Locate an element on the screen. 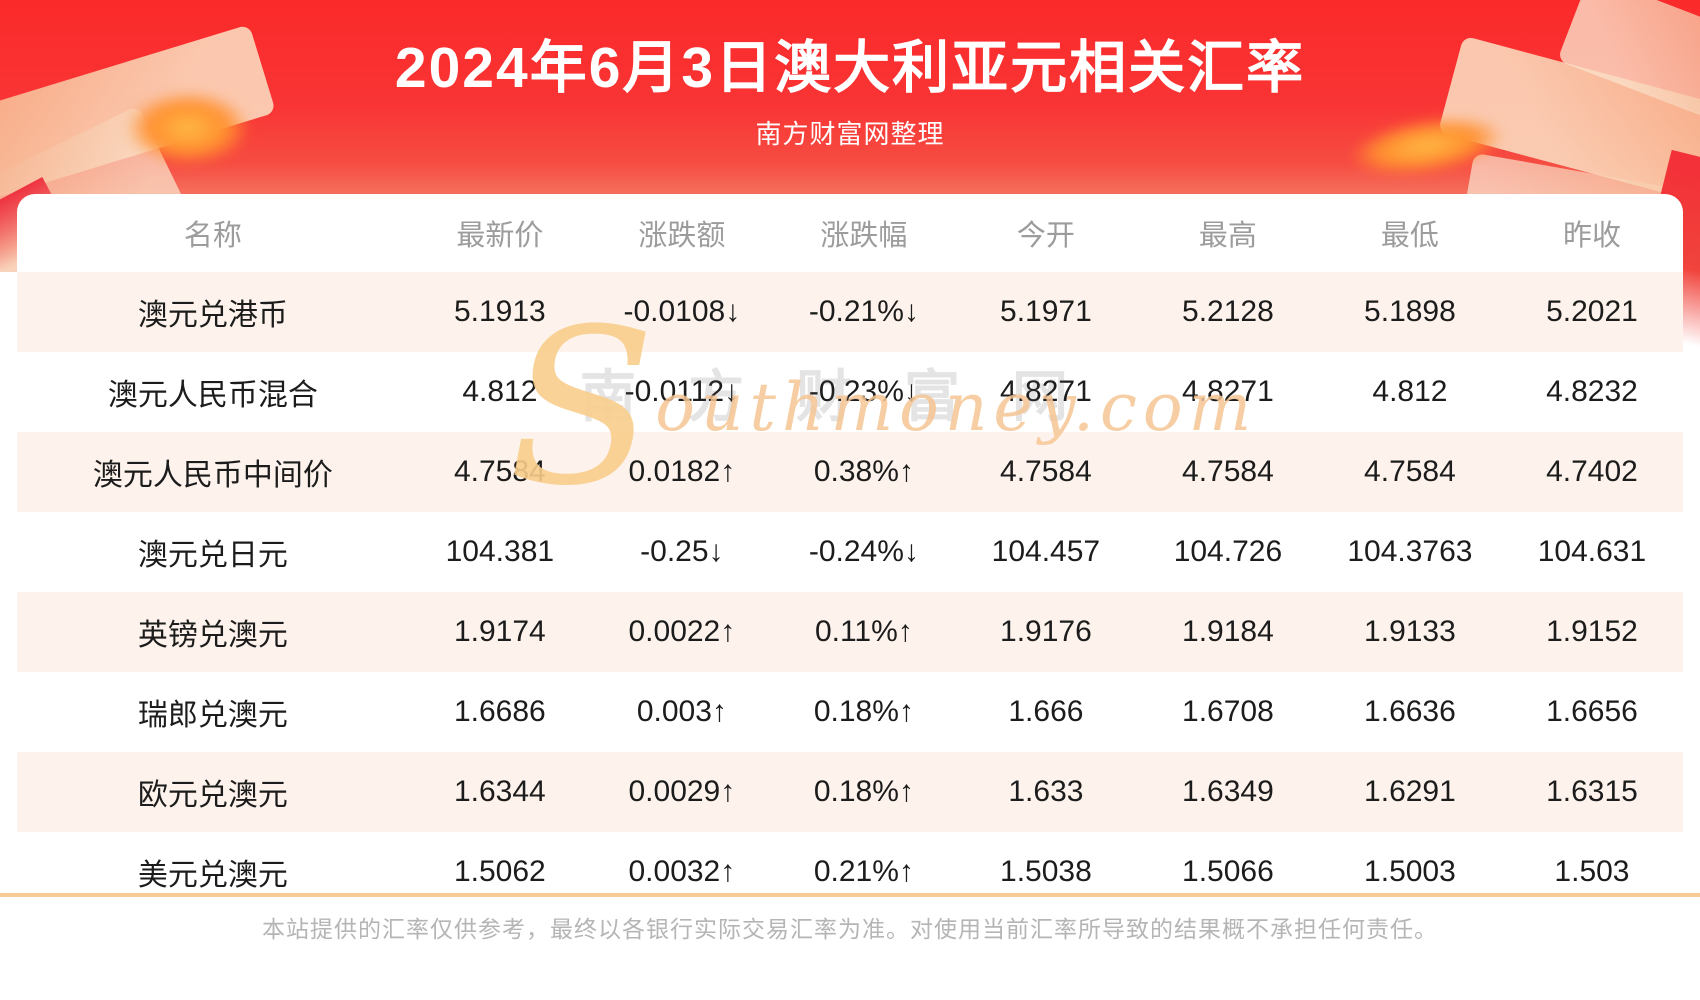 The image size is (1700, 1000). cell-prev_close: 1.9152 is located at coordinates (1591, 632).